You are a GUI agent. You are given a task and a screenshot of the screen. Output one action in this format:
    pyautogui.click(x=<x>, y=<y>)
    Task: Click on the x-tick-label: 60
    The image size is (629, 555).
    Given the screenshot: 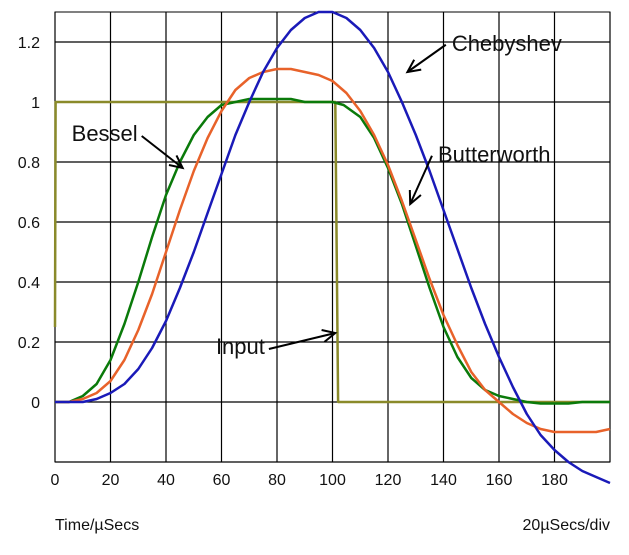 What is the action you would take?
    pyautogui.click(x=222, y=480)
    